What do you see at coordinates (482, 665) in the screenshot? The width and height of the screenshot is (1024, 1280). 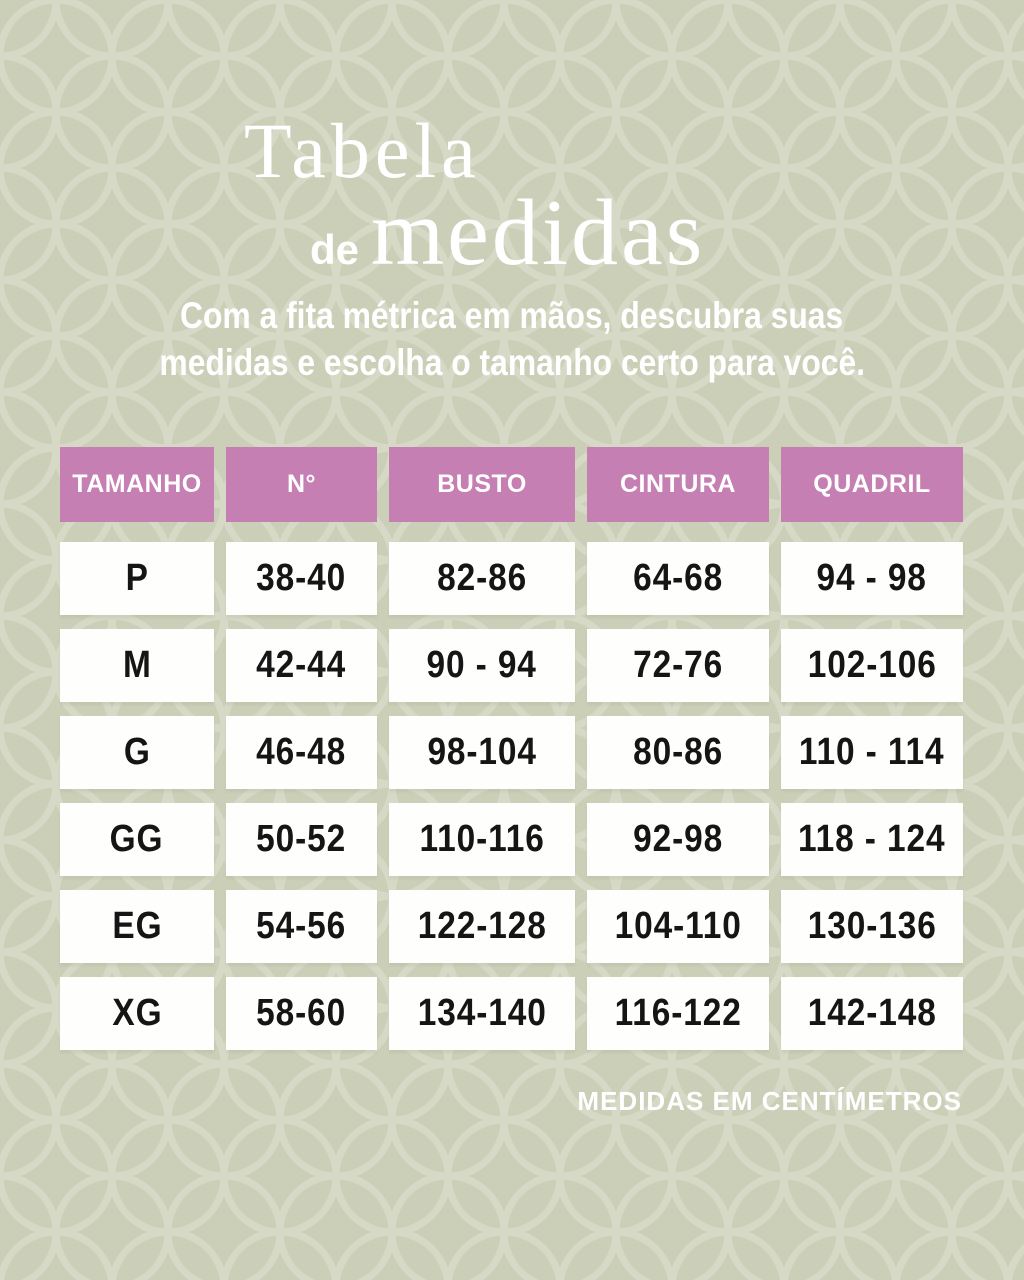 I see `busto-cell: 90 - 94` at bounding box center [482, 665].